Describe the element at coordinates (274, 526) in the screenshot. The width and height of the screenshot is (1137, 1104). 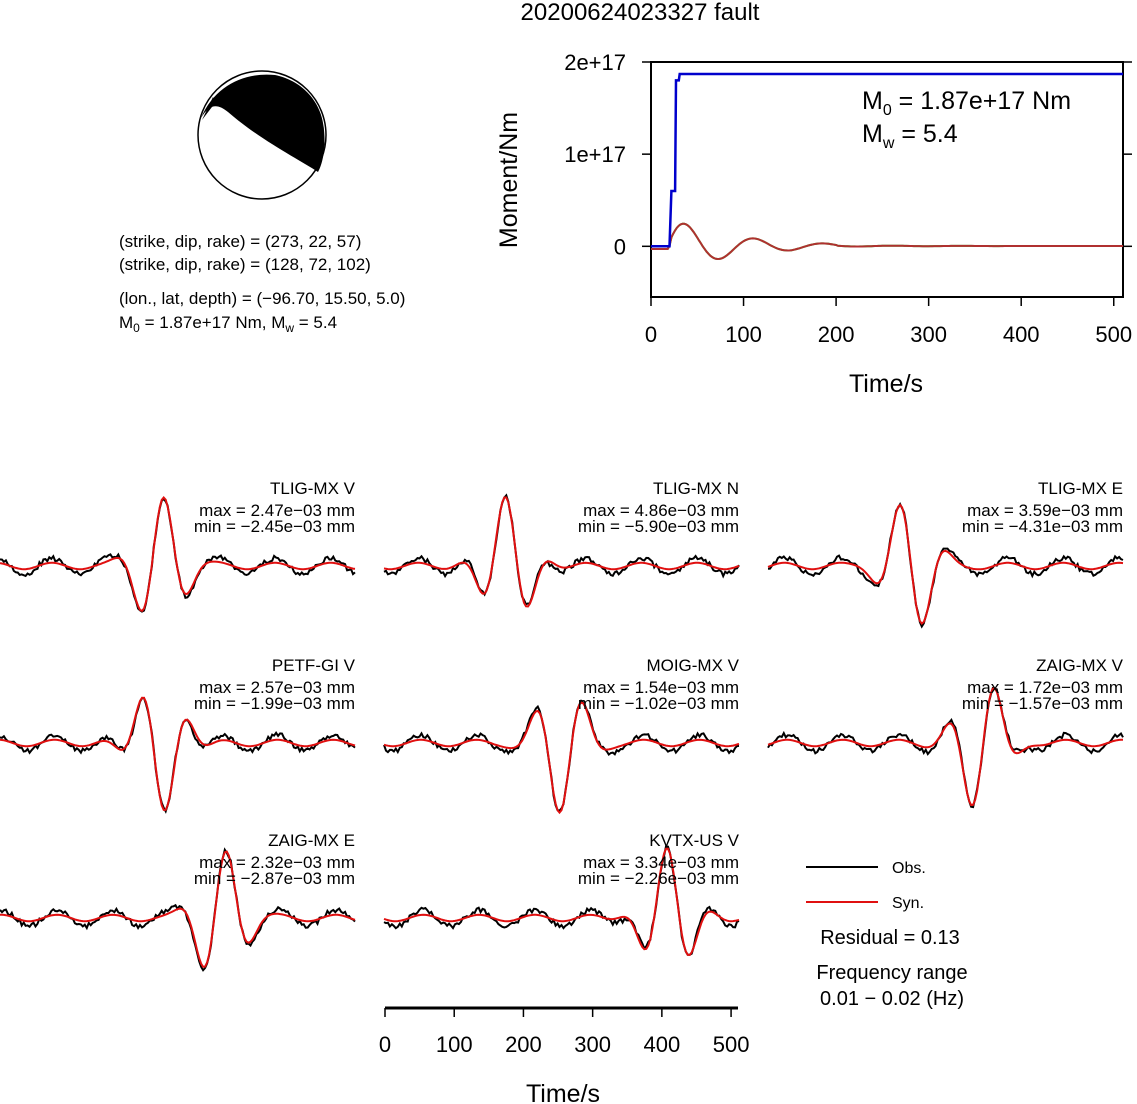
I see `trace-min: min = −2.45e−03 mm` at that location.